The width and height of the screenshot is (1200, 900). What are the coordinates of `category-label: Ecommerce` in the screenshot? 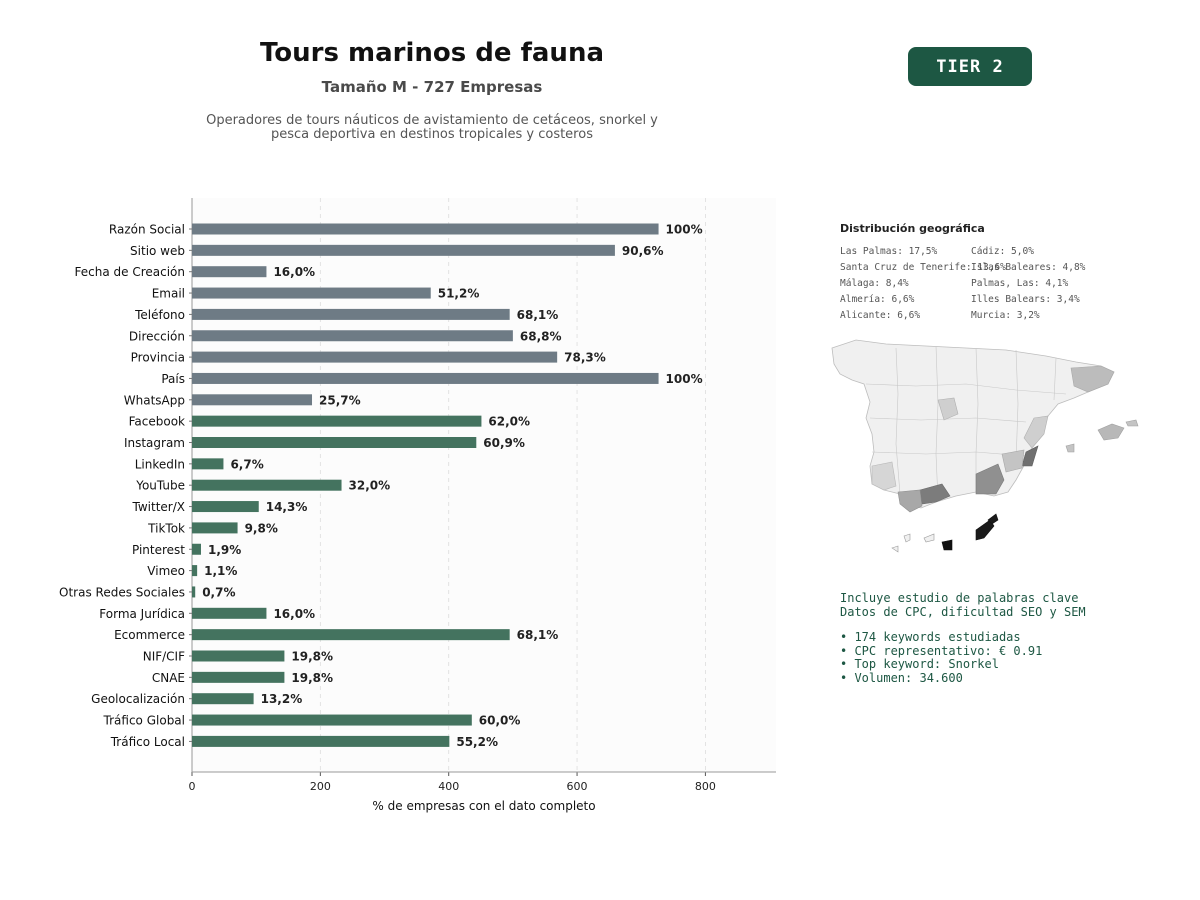 It's located at (149, 635).